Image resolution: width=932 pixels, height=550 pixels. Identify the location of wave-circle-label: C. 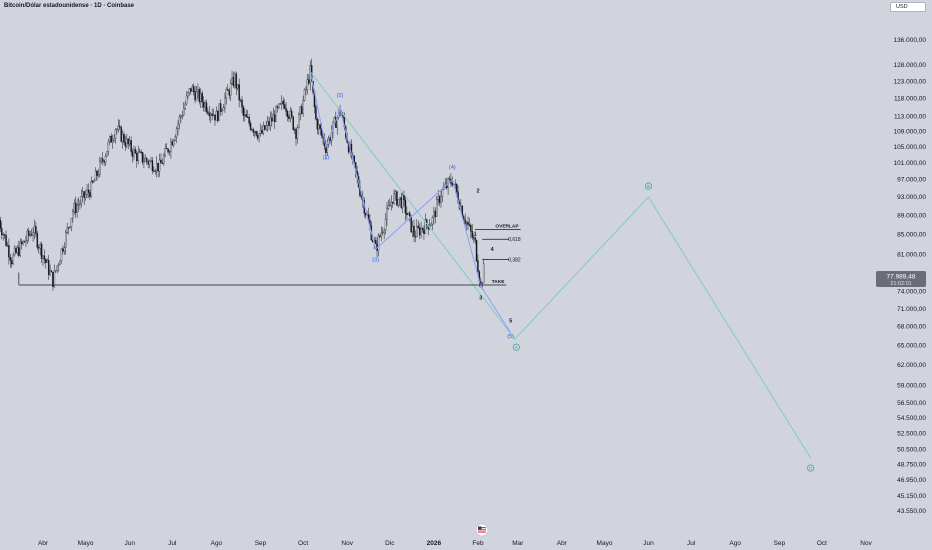
(811, 468).